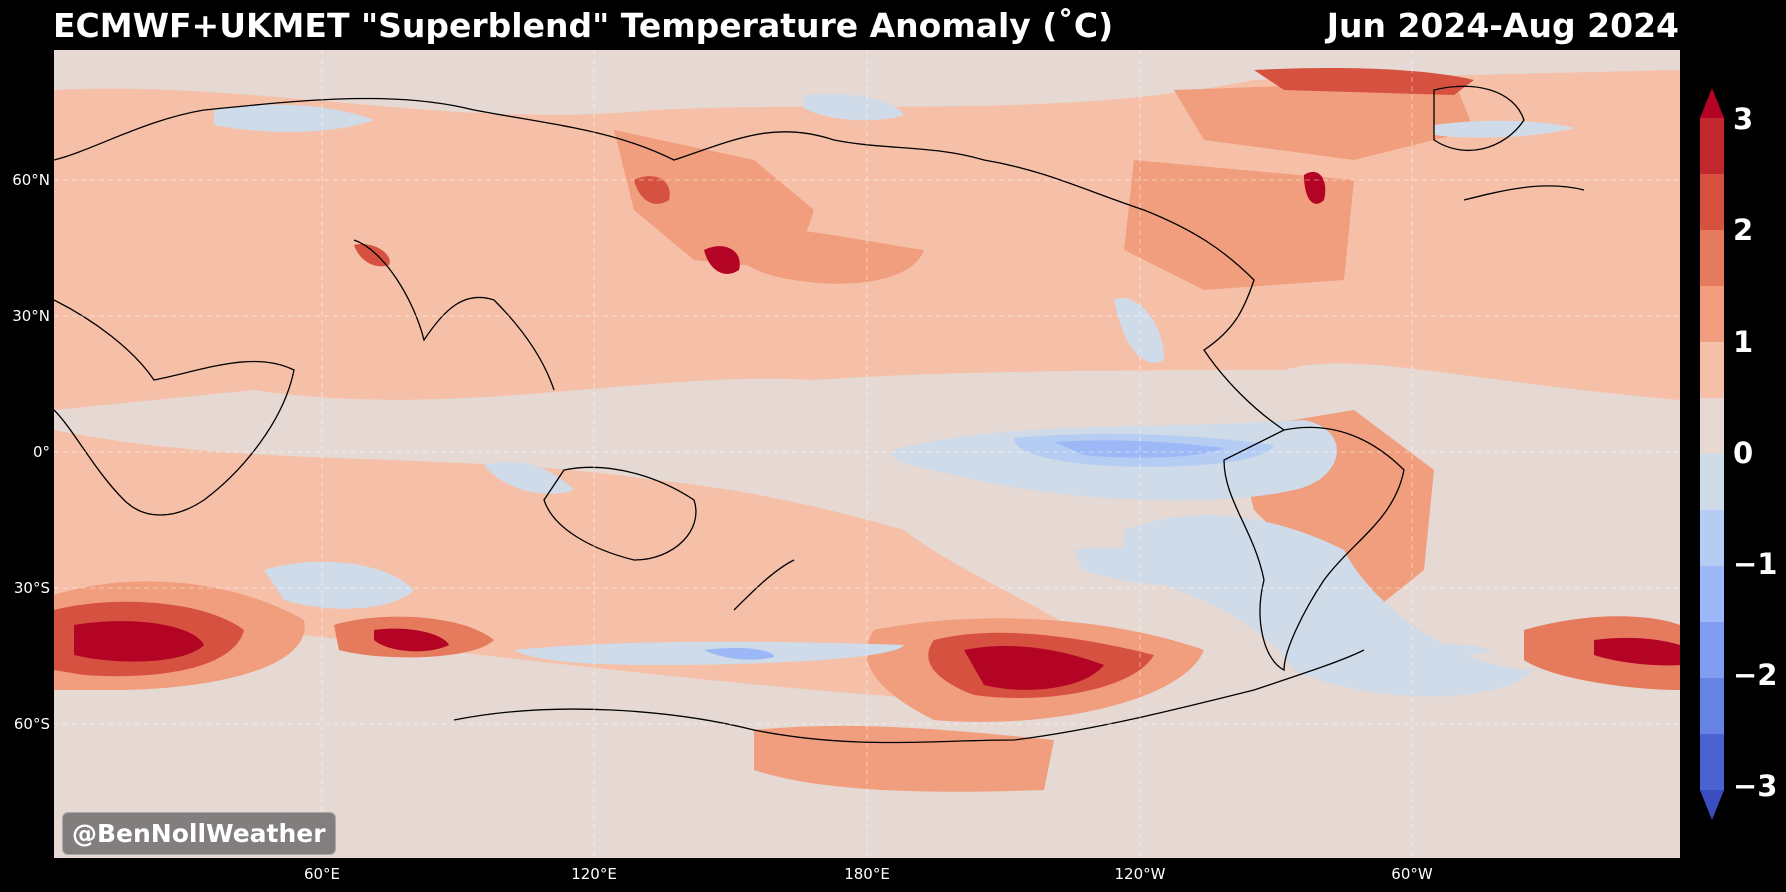  What do you see at coordinates (1743, 453) in the screenshot?
I see `colorbar-tick: 0` at bounding box center [1743, 453].